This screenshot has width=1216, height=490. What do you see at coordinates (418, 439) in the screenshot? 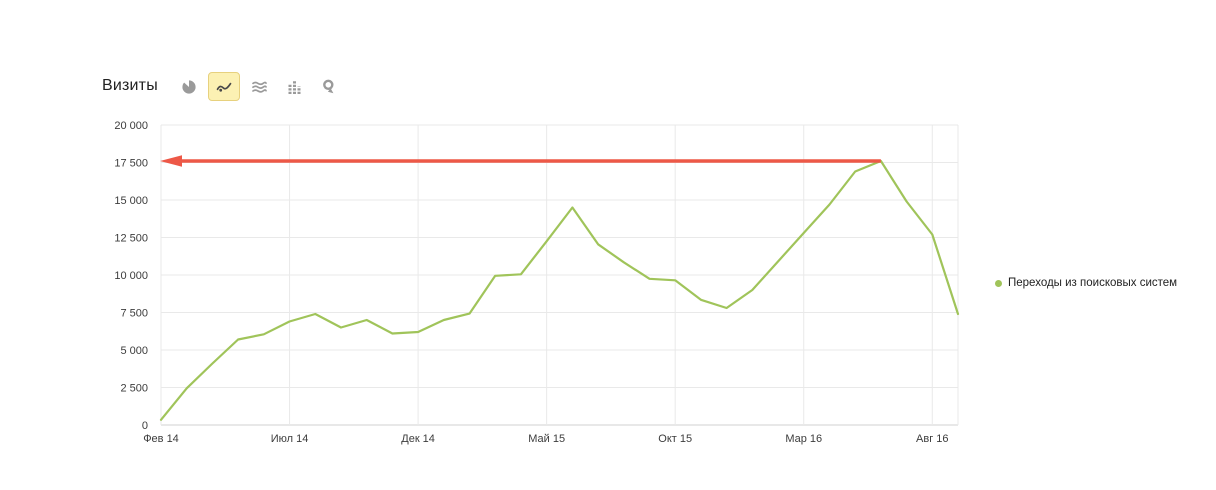
I see `x-tick-label: Дек 14` at bounding box center [418, 439].